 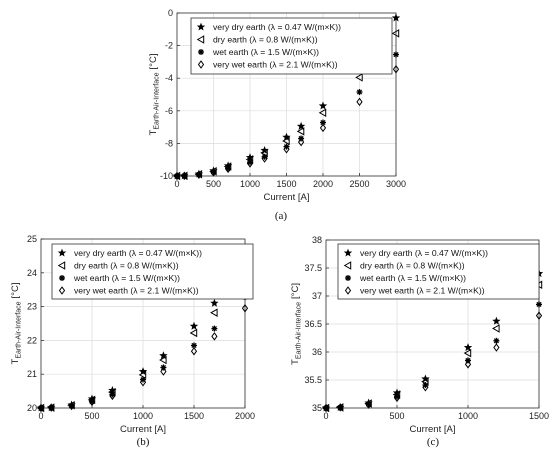 I want to click on y-tick-label: 37, so click(x=317, y=296).